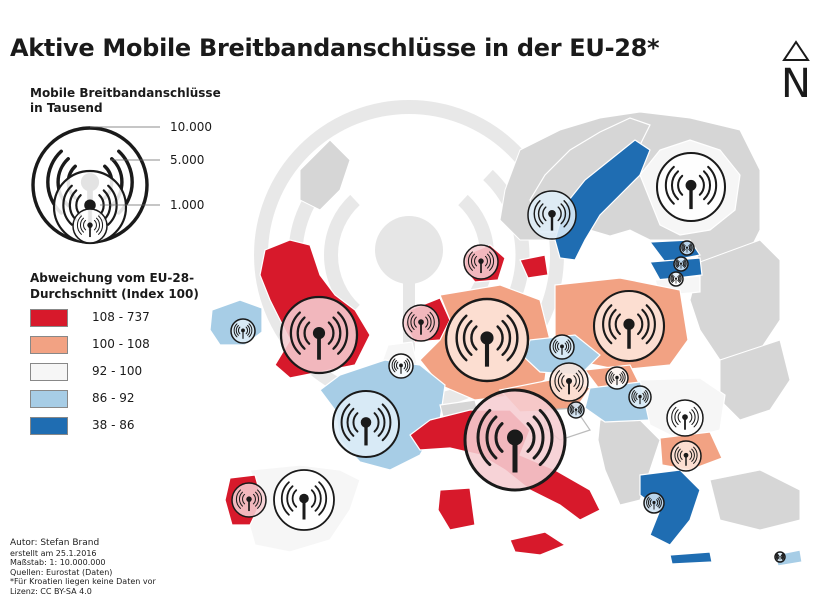  I want to click on footer-license: Lizenz: CC BY-SA 4.0, so click(51, 591).